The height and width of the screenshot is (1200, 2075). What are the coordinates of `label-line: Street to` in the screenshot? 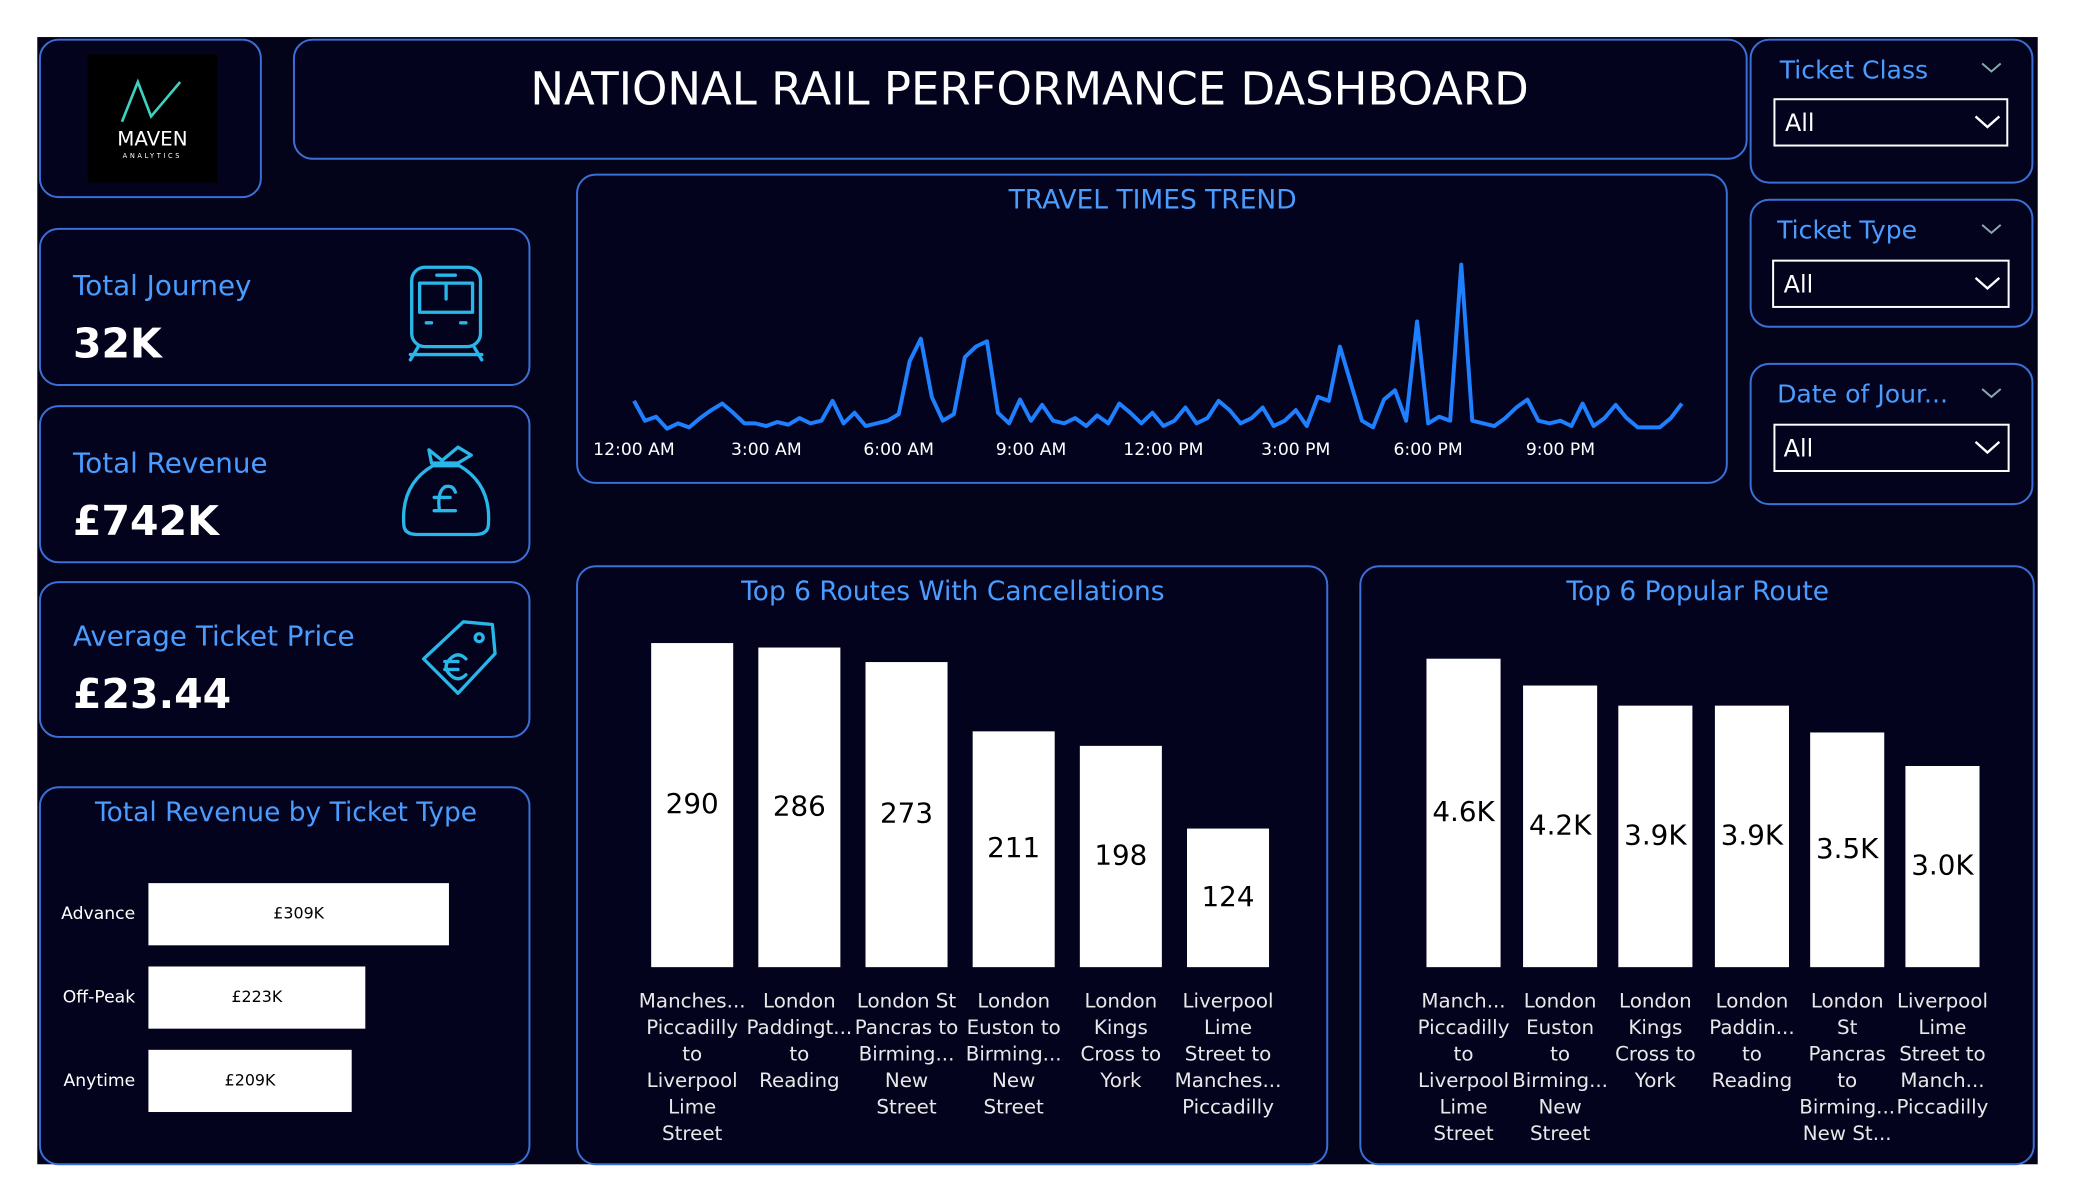 It's located at (1228, 1053).